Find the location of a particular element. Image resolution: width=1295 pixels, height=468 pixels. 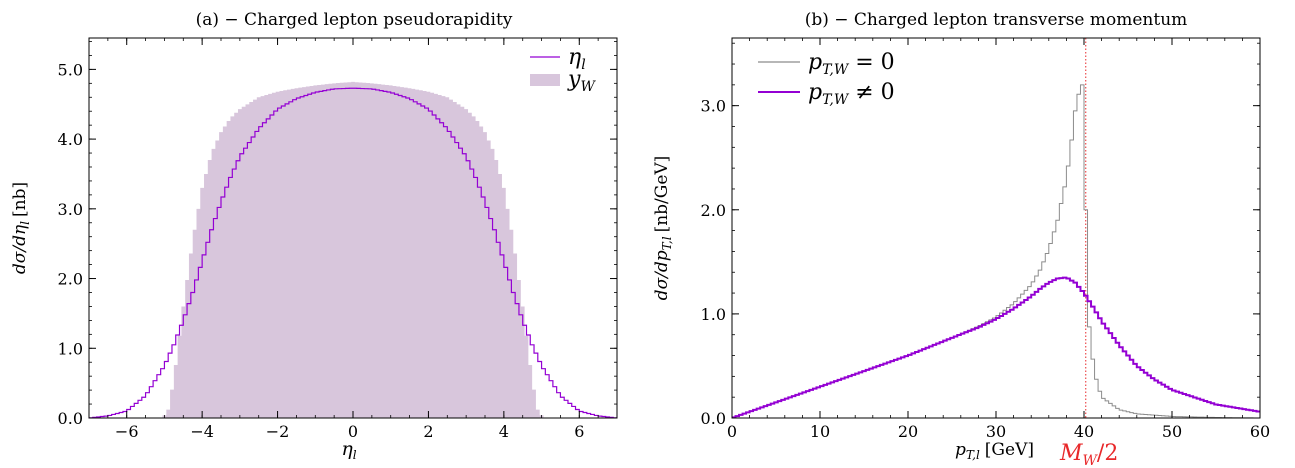

panel-b-legend: pT,W = 0 pT,W ≠ 0 is located at coordinates (826, 79).